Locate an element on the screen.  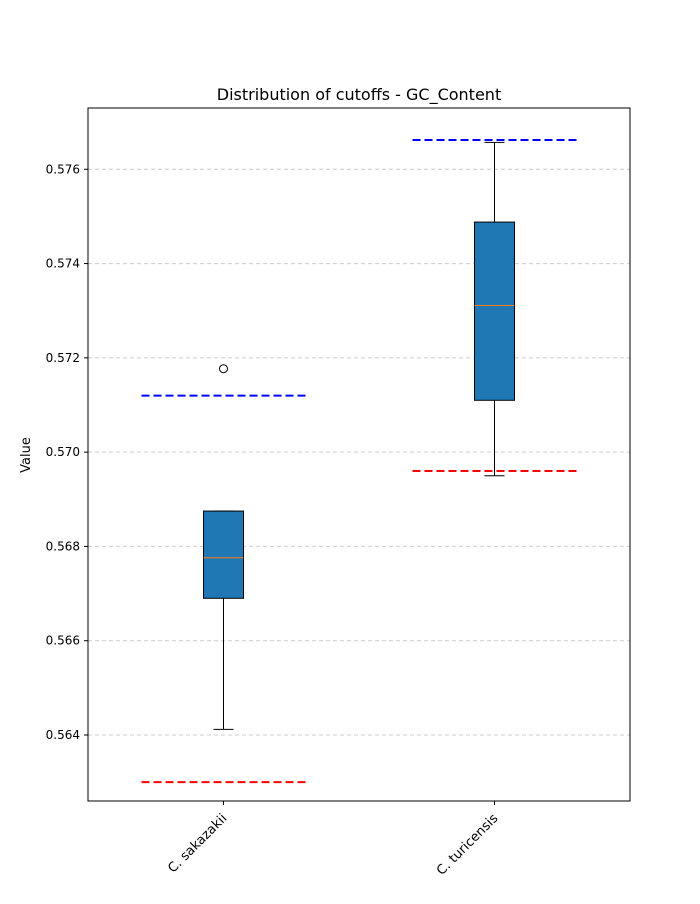
y-tick-label: 0.574 is located at coordinates (63, 264).